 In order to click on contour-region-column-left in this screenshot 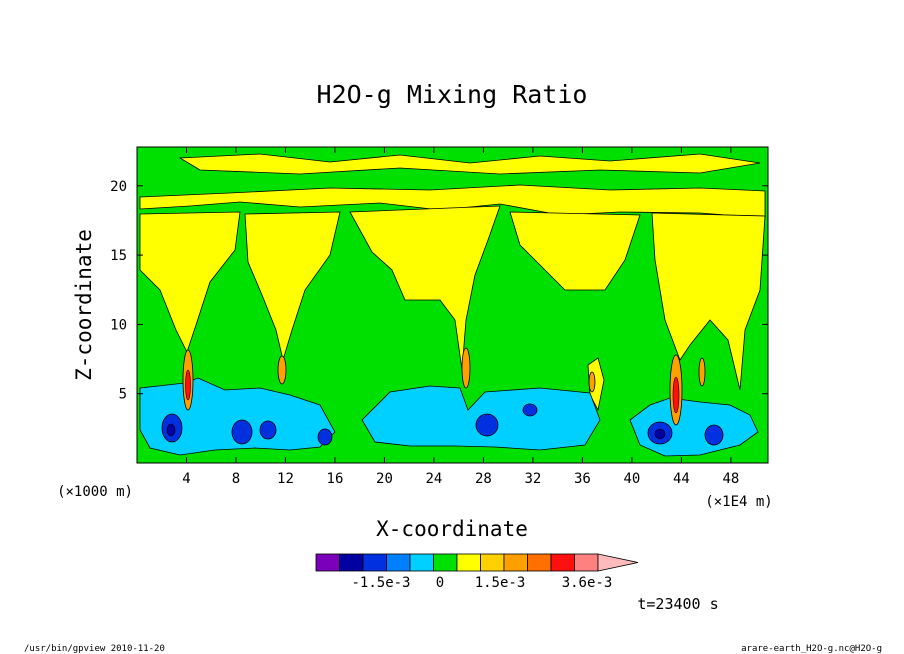, I will do `click(190, 282)`.